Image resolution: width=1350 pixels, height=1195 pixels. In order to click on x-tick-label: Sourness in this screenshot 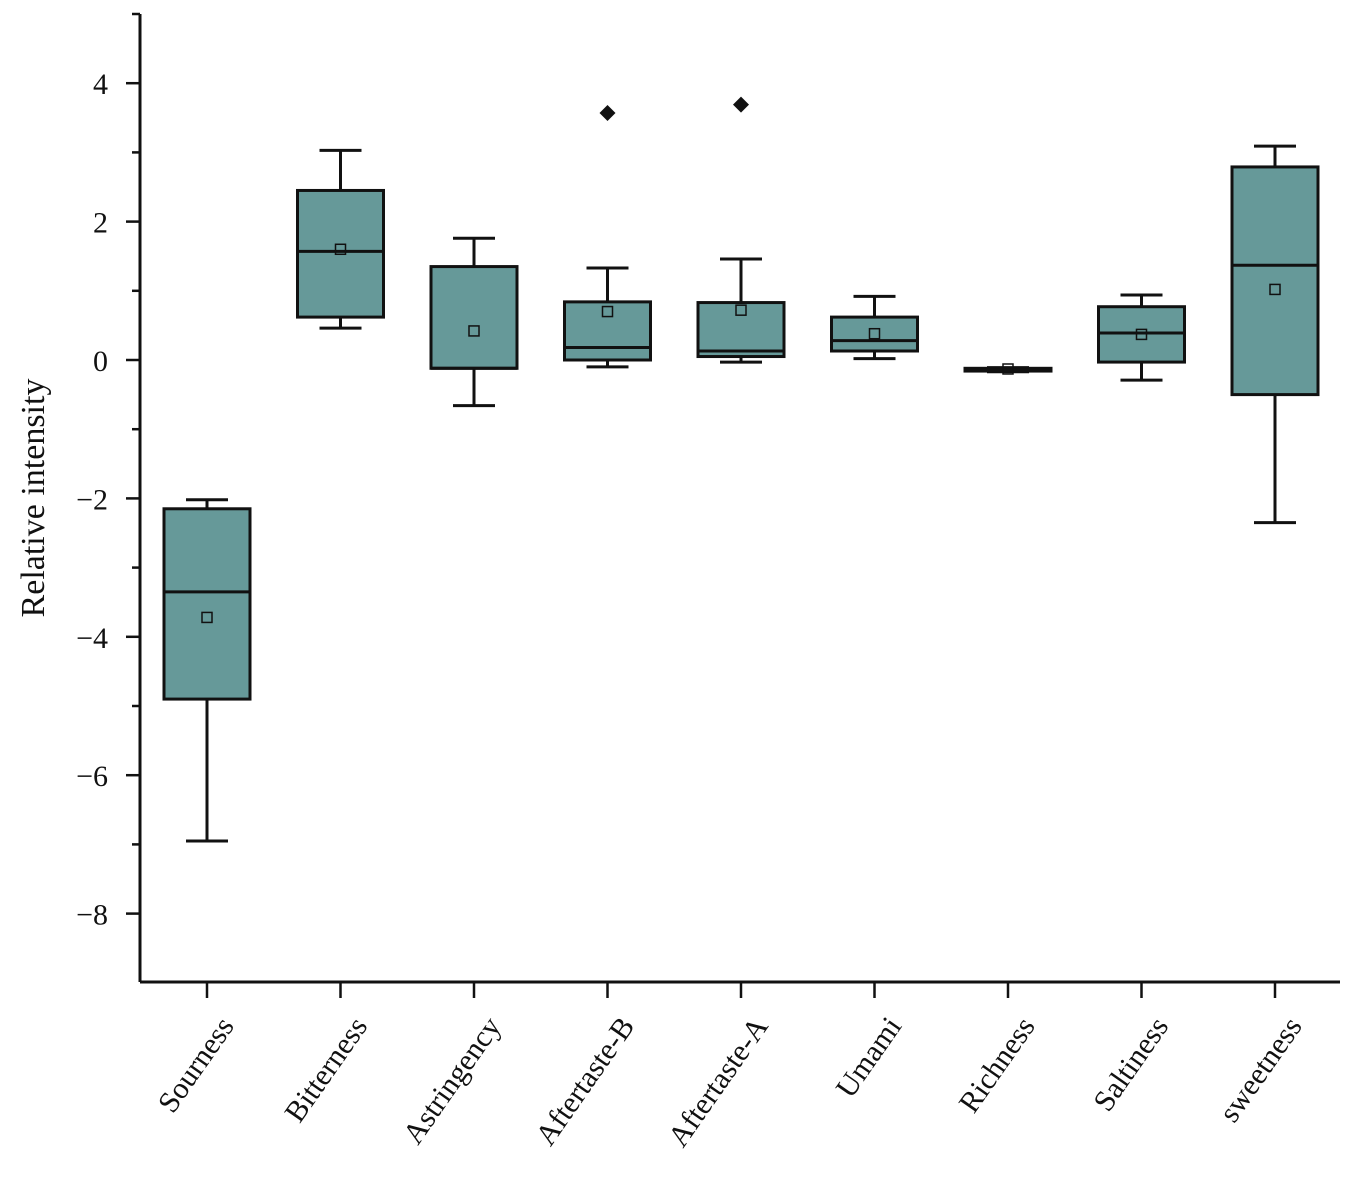, I will do `click(196, 1065)`.